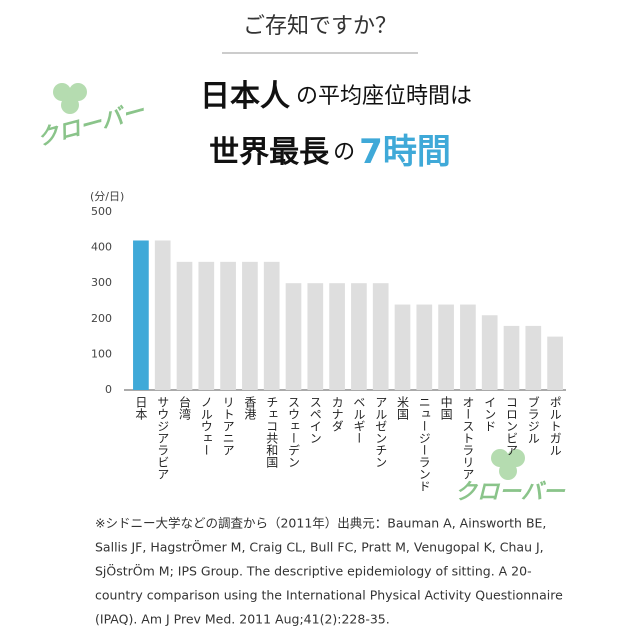 The image size is (640, 640). Describe the element at coordinates (269, 152) in the screenshot. I see `emphasis: 世界最長` at that location.